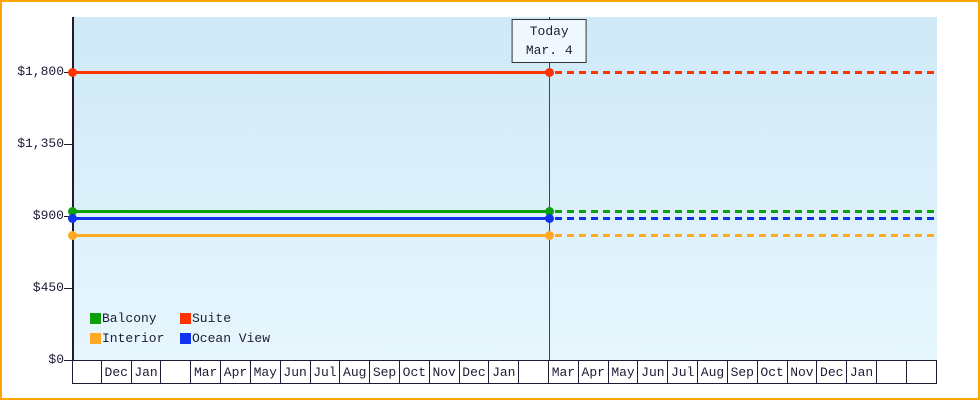 The width and height of the screenshot is (980, 400). I want to click on today-date: Mar. 4, so click(549, 50).